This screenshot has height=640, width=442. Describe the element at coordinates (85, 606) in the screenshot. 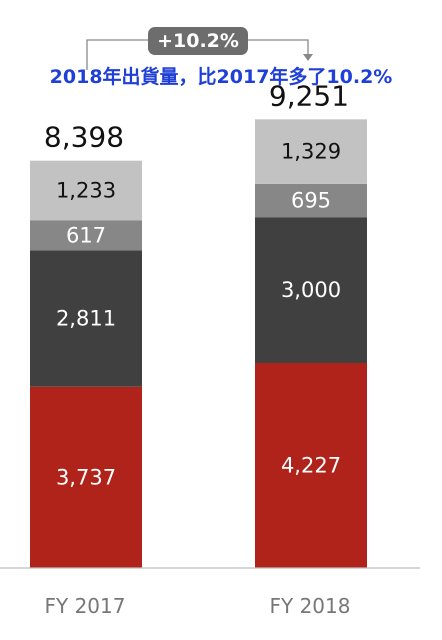

I see `category-label: FY 2017` at that location.